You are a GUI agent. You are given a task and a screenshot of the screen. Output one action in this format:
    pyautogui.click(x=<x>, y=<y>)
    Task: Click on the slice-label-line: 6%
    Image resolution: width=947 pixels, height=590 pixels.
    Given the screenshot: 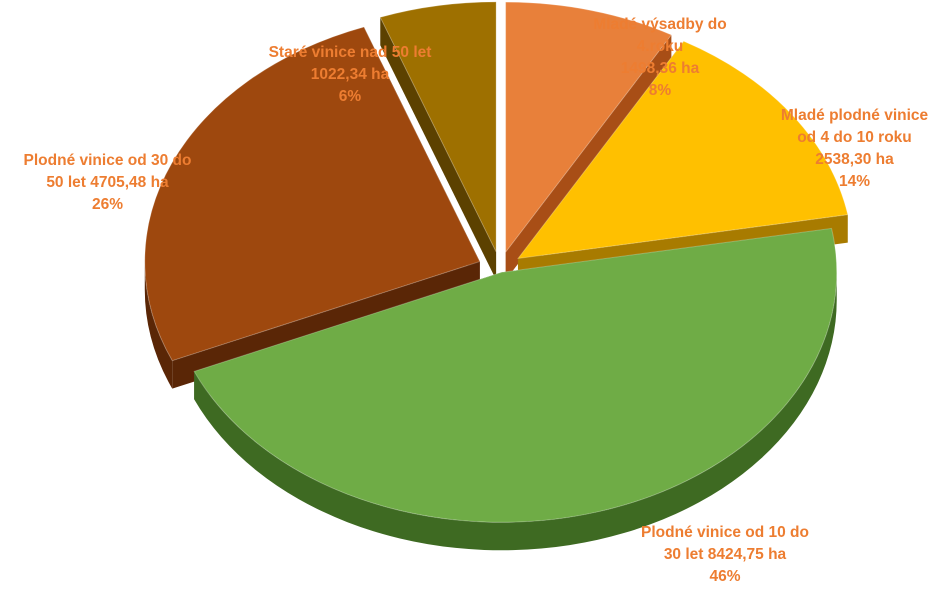 What is the action you would take?
    pyautogui.click(x=350, y=96)
    